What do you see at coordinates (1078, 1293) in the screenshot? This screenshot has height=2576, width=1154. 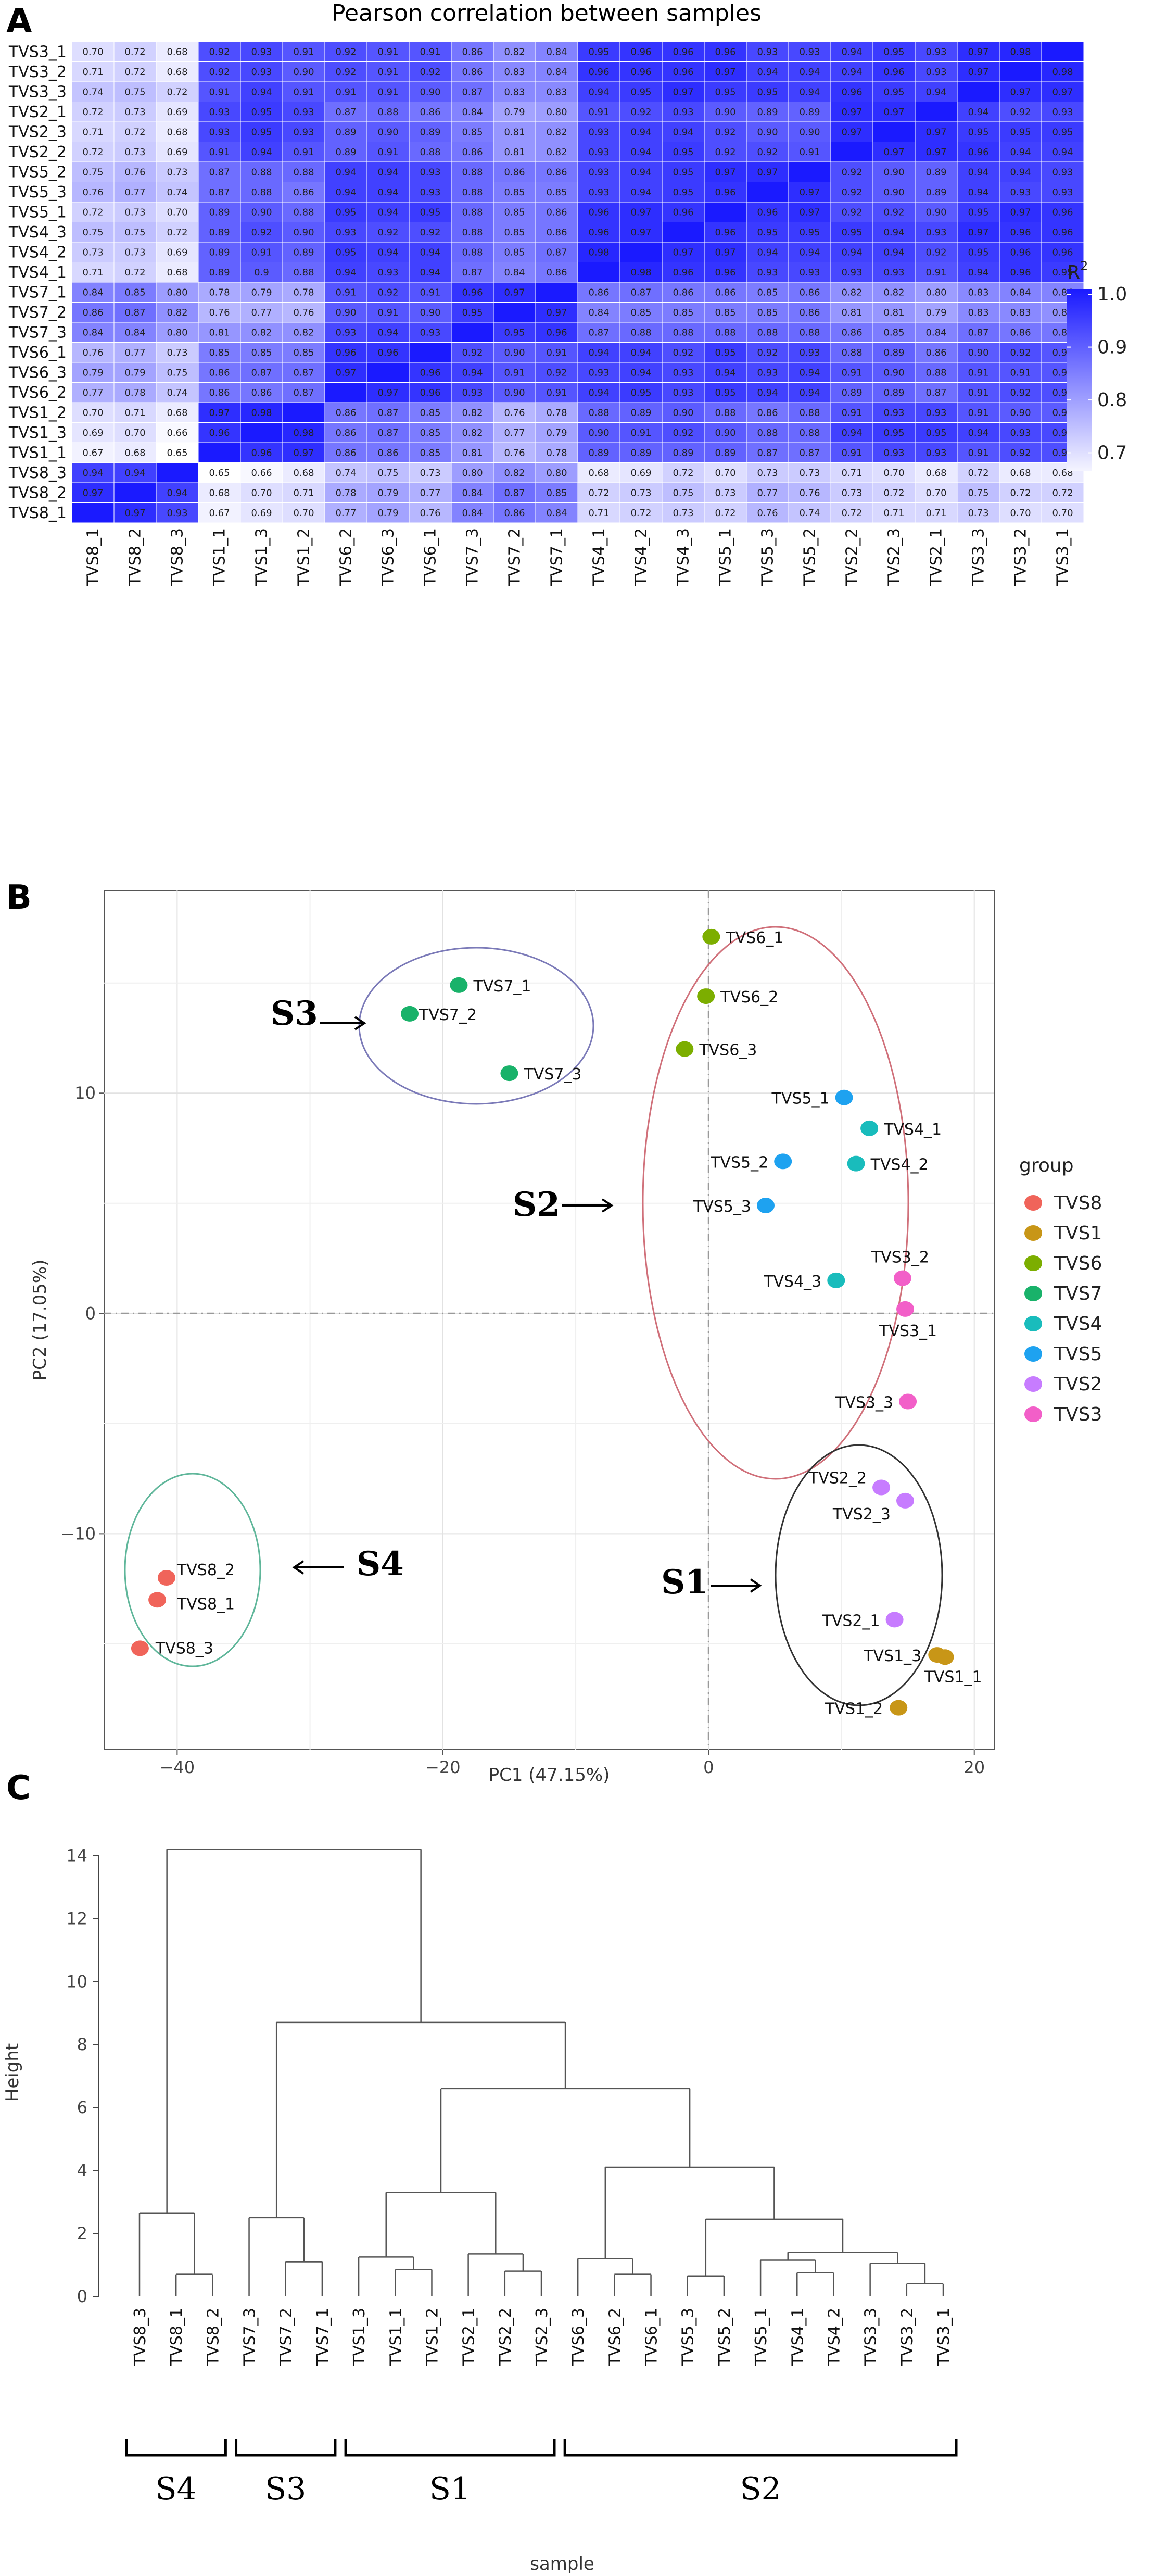 I see `pca-legend-label: TVS7` at bounding box center [1078, 1293].